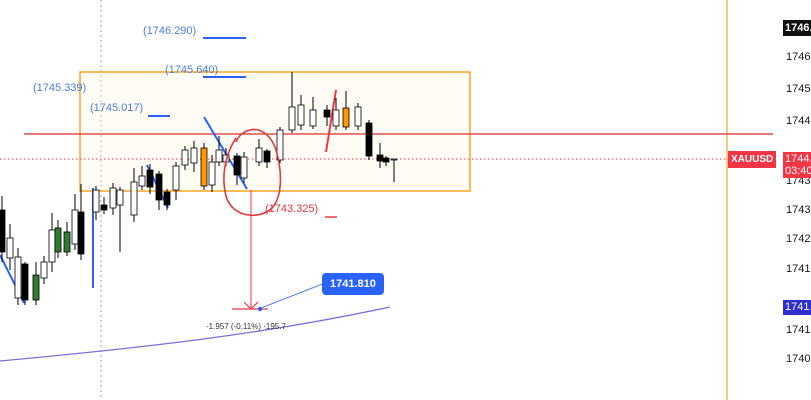  I want to click on moving-average-line, so click(195, 334).